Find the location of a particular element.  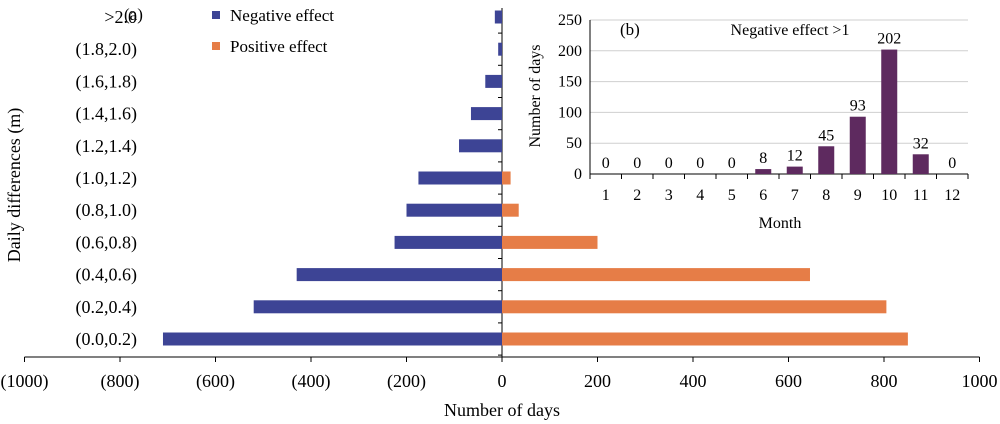

inset-x-tick-label: 8 is located at coordinates (826, 195).